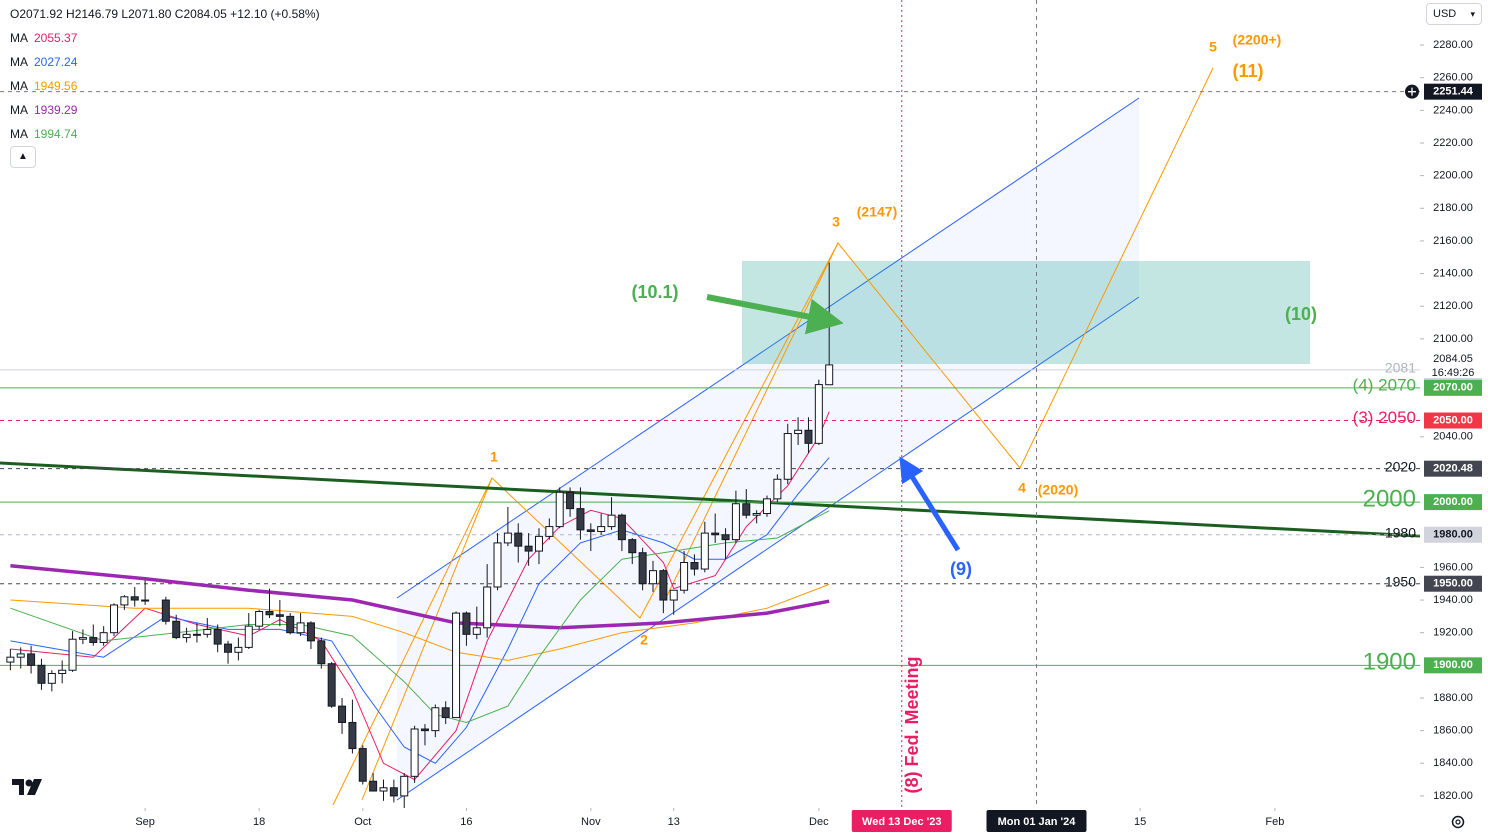  Describe the element at coordinates (1472, 14) in the screenshot. I see `caret: ▾` at that location.